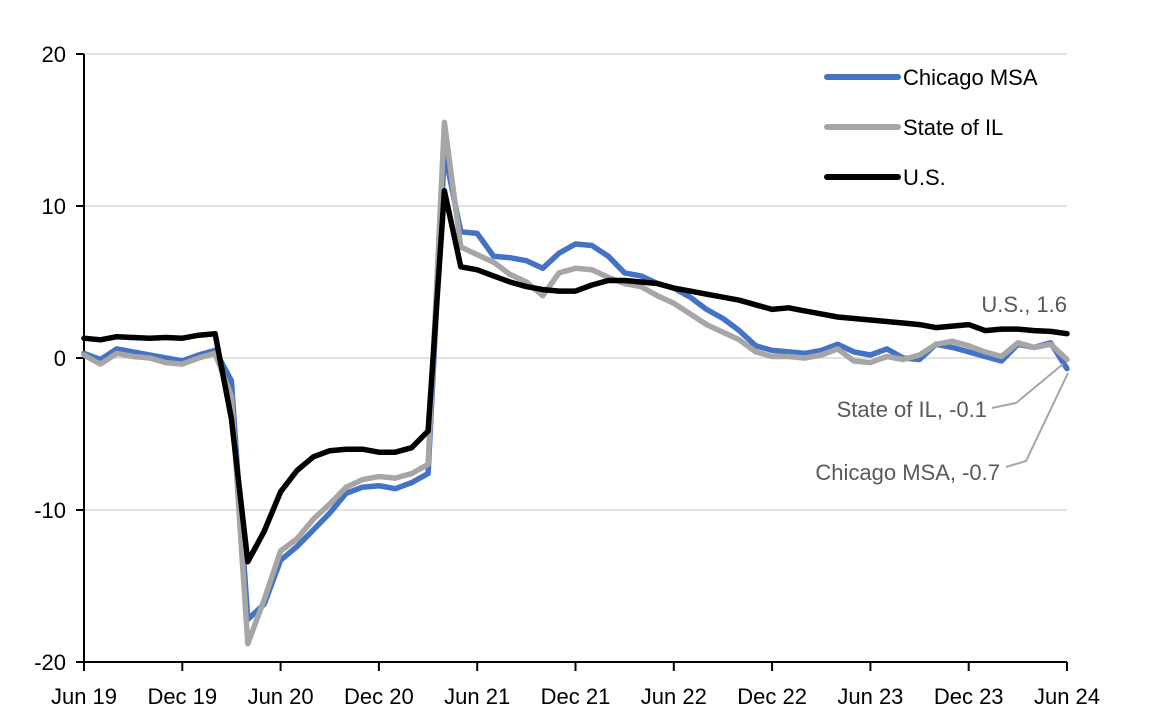 This screenshot has width=1152, height=715. Describe the element at coordinates (1067, 696) in the screenshot. I see `x-tick-label: Jun 24` at that location.